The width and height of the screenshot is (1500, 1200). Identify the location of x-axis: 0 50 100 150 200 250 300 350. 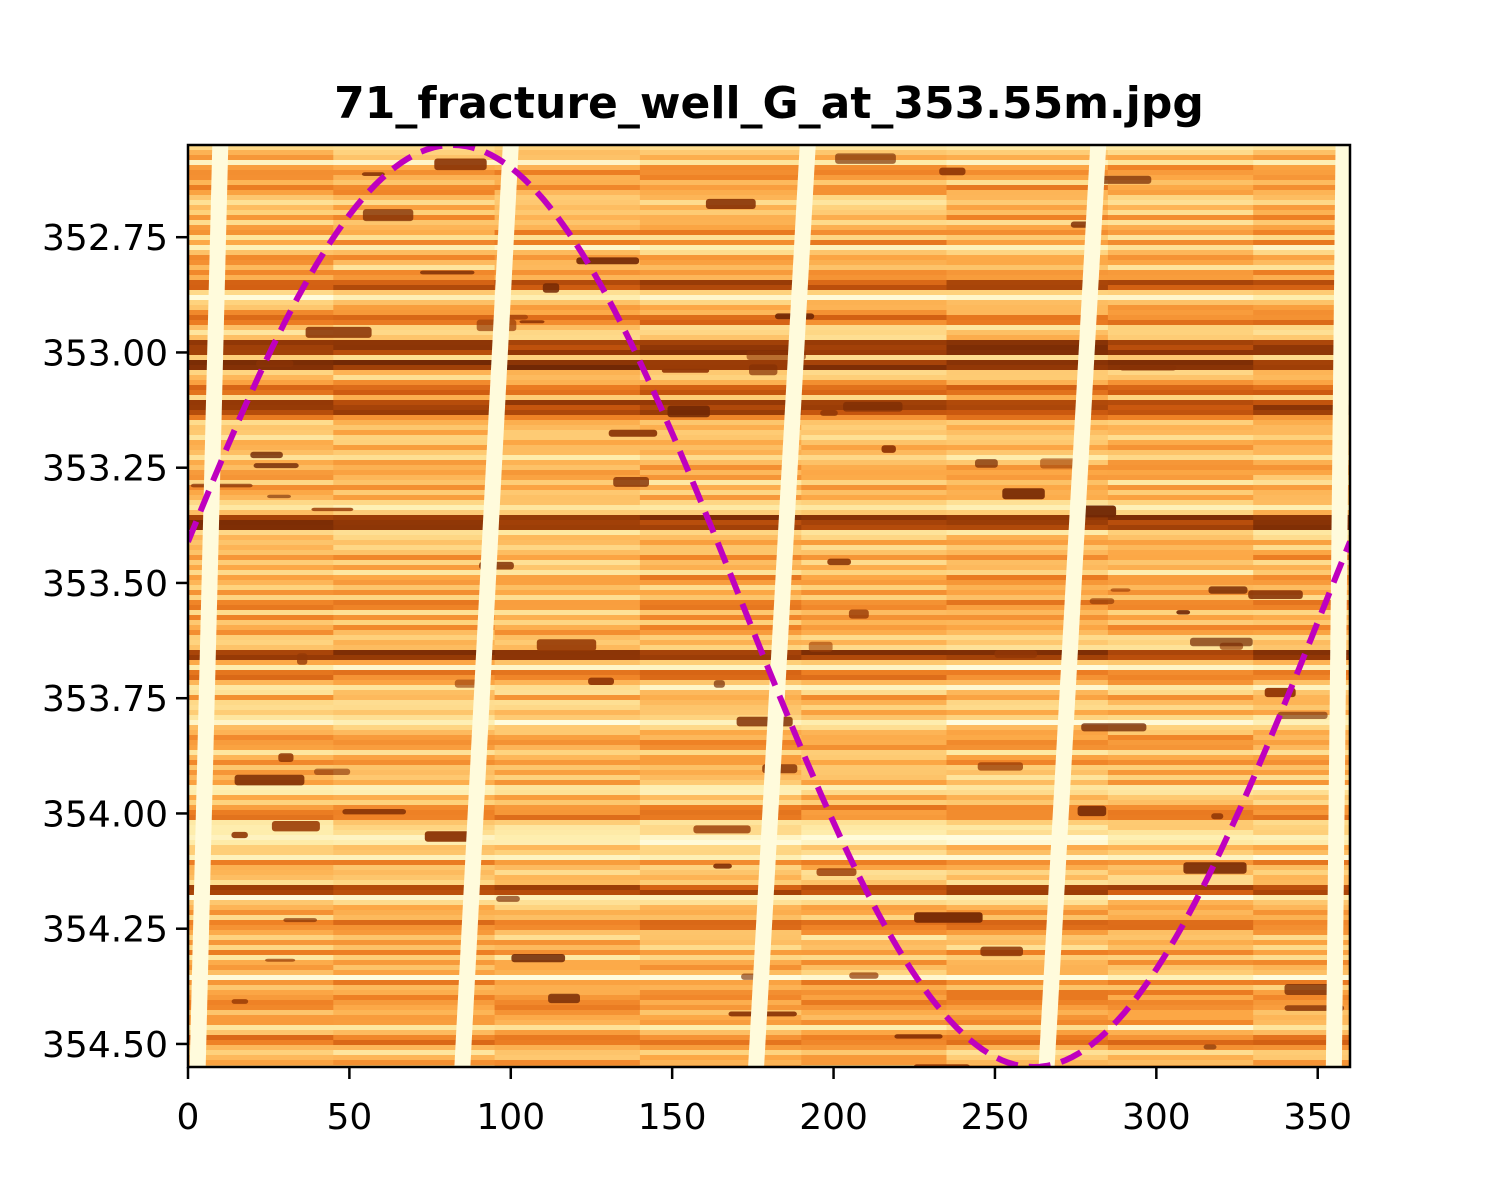
(764, 1102).